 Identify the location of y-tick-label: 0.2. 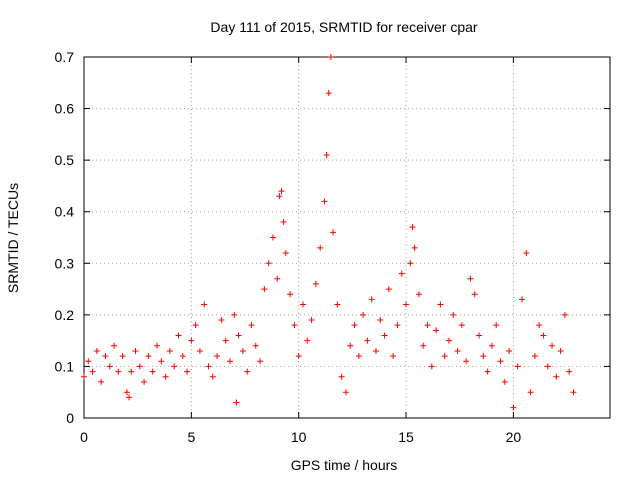
(65, 315).